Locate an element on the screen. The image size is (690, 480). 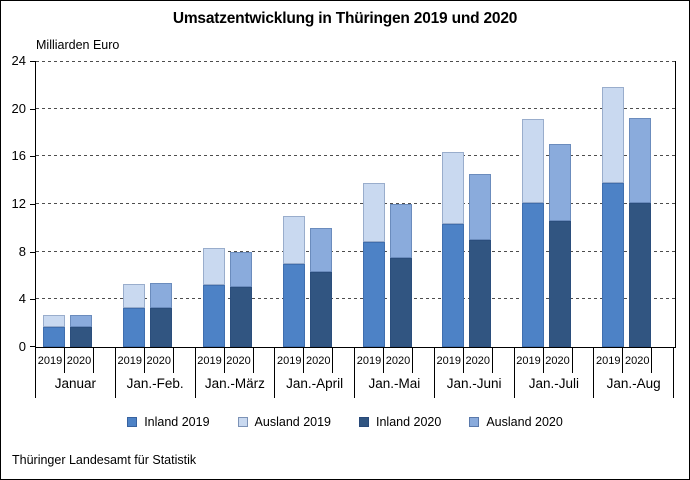
y-tick-label: 8 is located at coordinates (22, 251).